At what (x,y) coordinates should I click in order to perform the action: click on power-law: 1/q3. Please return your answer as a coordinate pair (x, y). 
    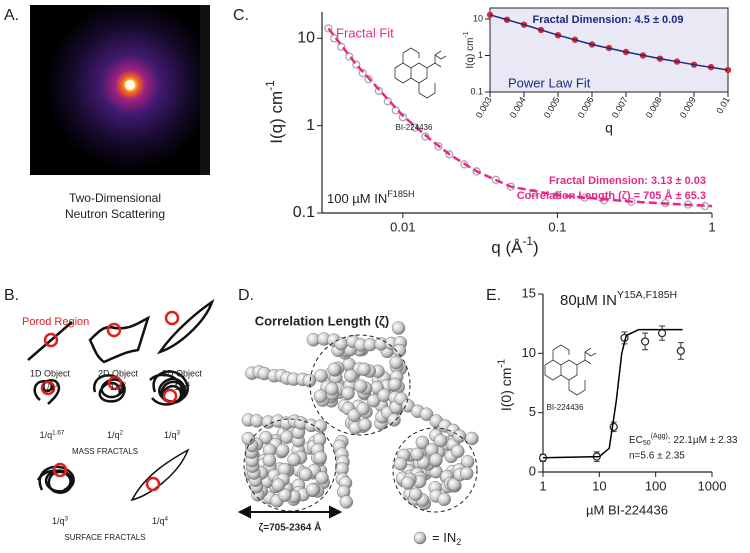
    Looking at the image, I should click on (60, 520).